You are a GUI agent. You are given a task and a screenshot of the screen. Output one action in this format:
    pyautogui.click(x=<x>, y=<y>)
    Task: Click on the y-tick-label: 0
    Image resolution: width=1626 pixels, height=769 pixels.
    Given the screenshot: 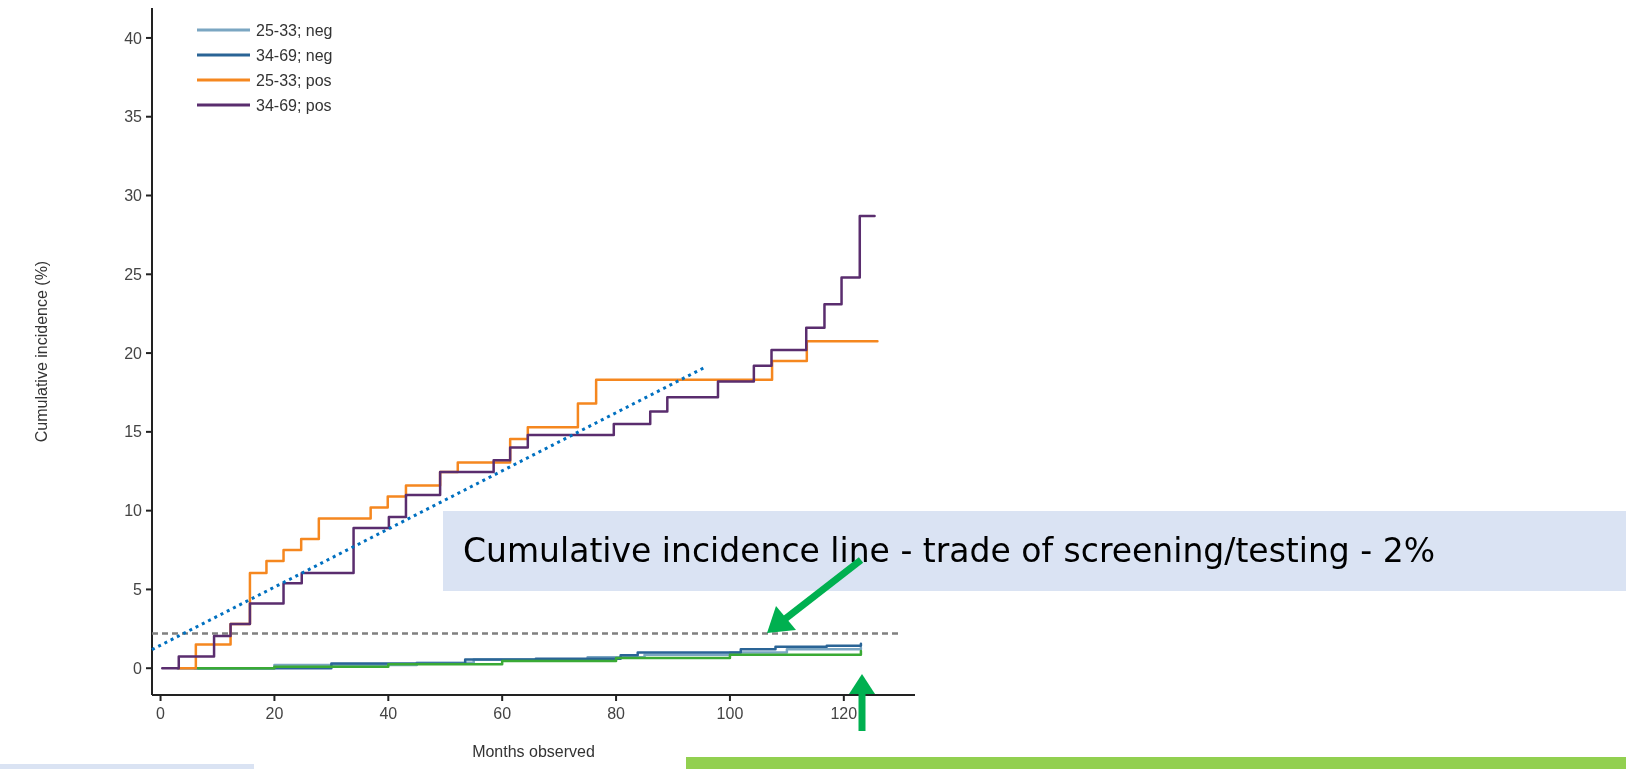 What is the action you would take?
    pyautogui.click(x=138, y=668)
    